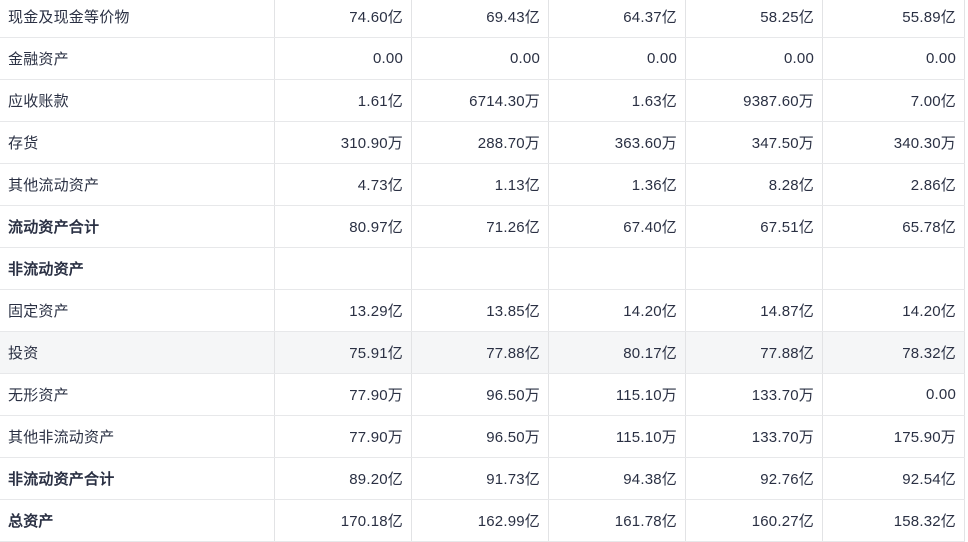 The image size is (968, 542). What do you see at coordinates (893, 226) in the screenshot?
I see `value-cell: 65.78亿` at bounding box center [893, 226].